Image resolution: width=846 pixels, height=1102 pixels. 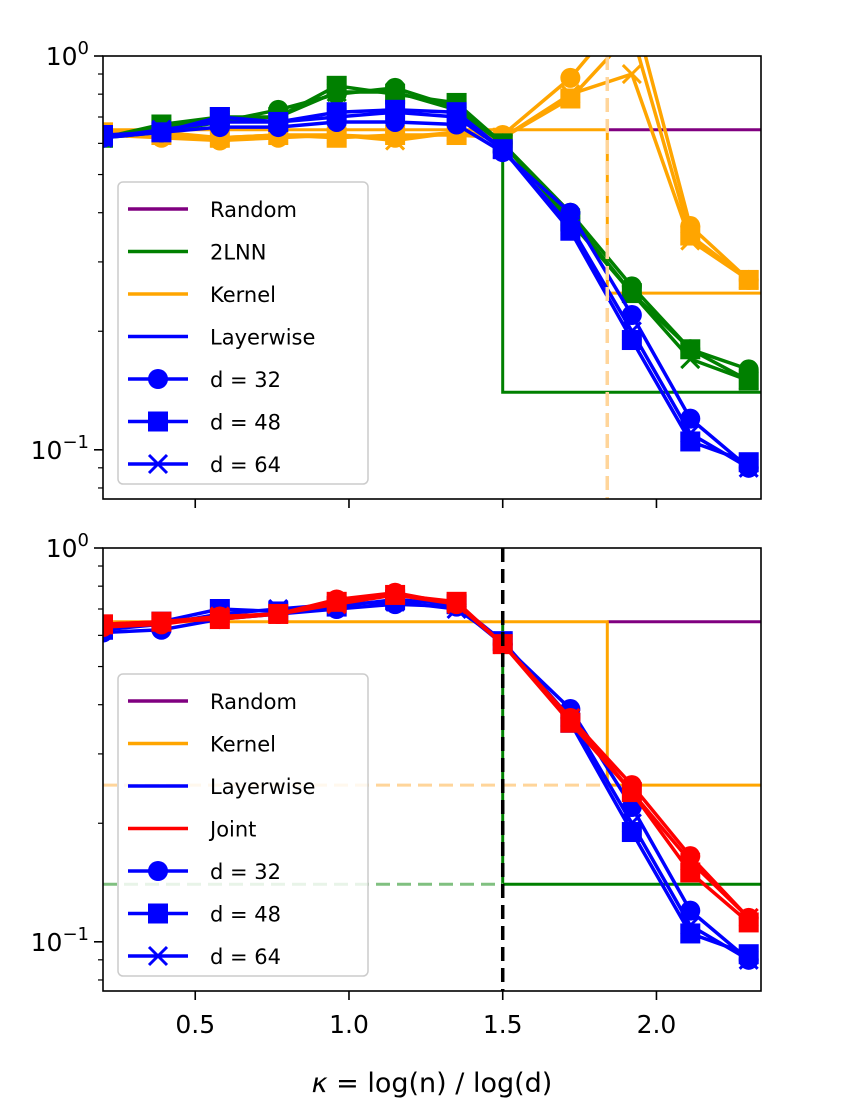 What do you see at coordinates (238, 253) in the screenshot?
I see `top-legend-entry-label: 2LNN` at bounding box center [238, 253].